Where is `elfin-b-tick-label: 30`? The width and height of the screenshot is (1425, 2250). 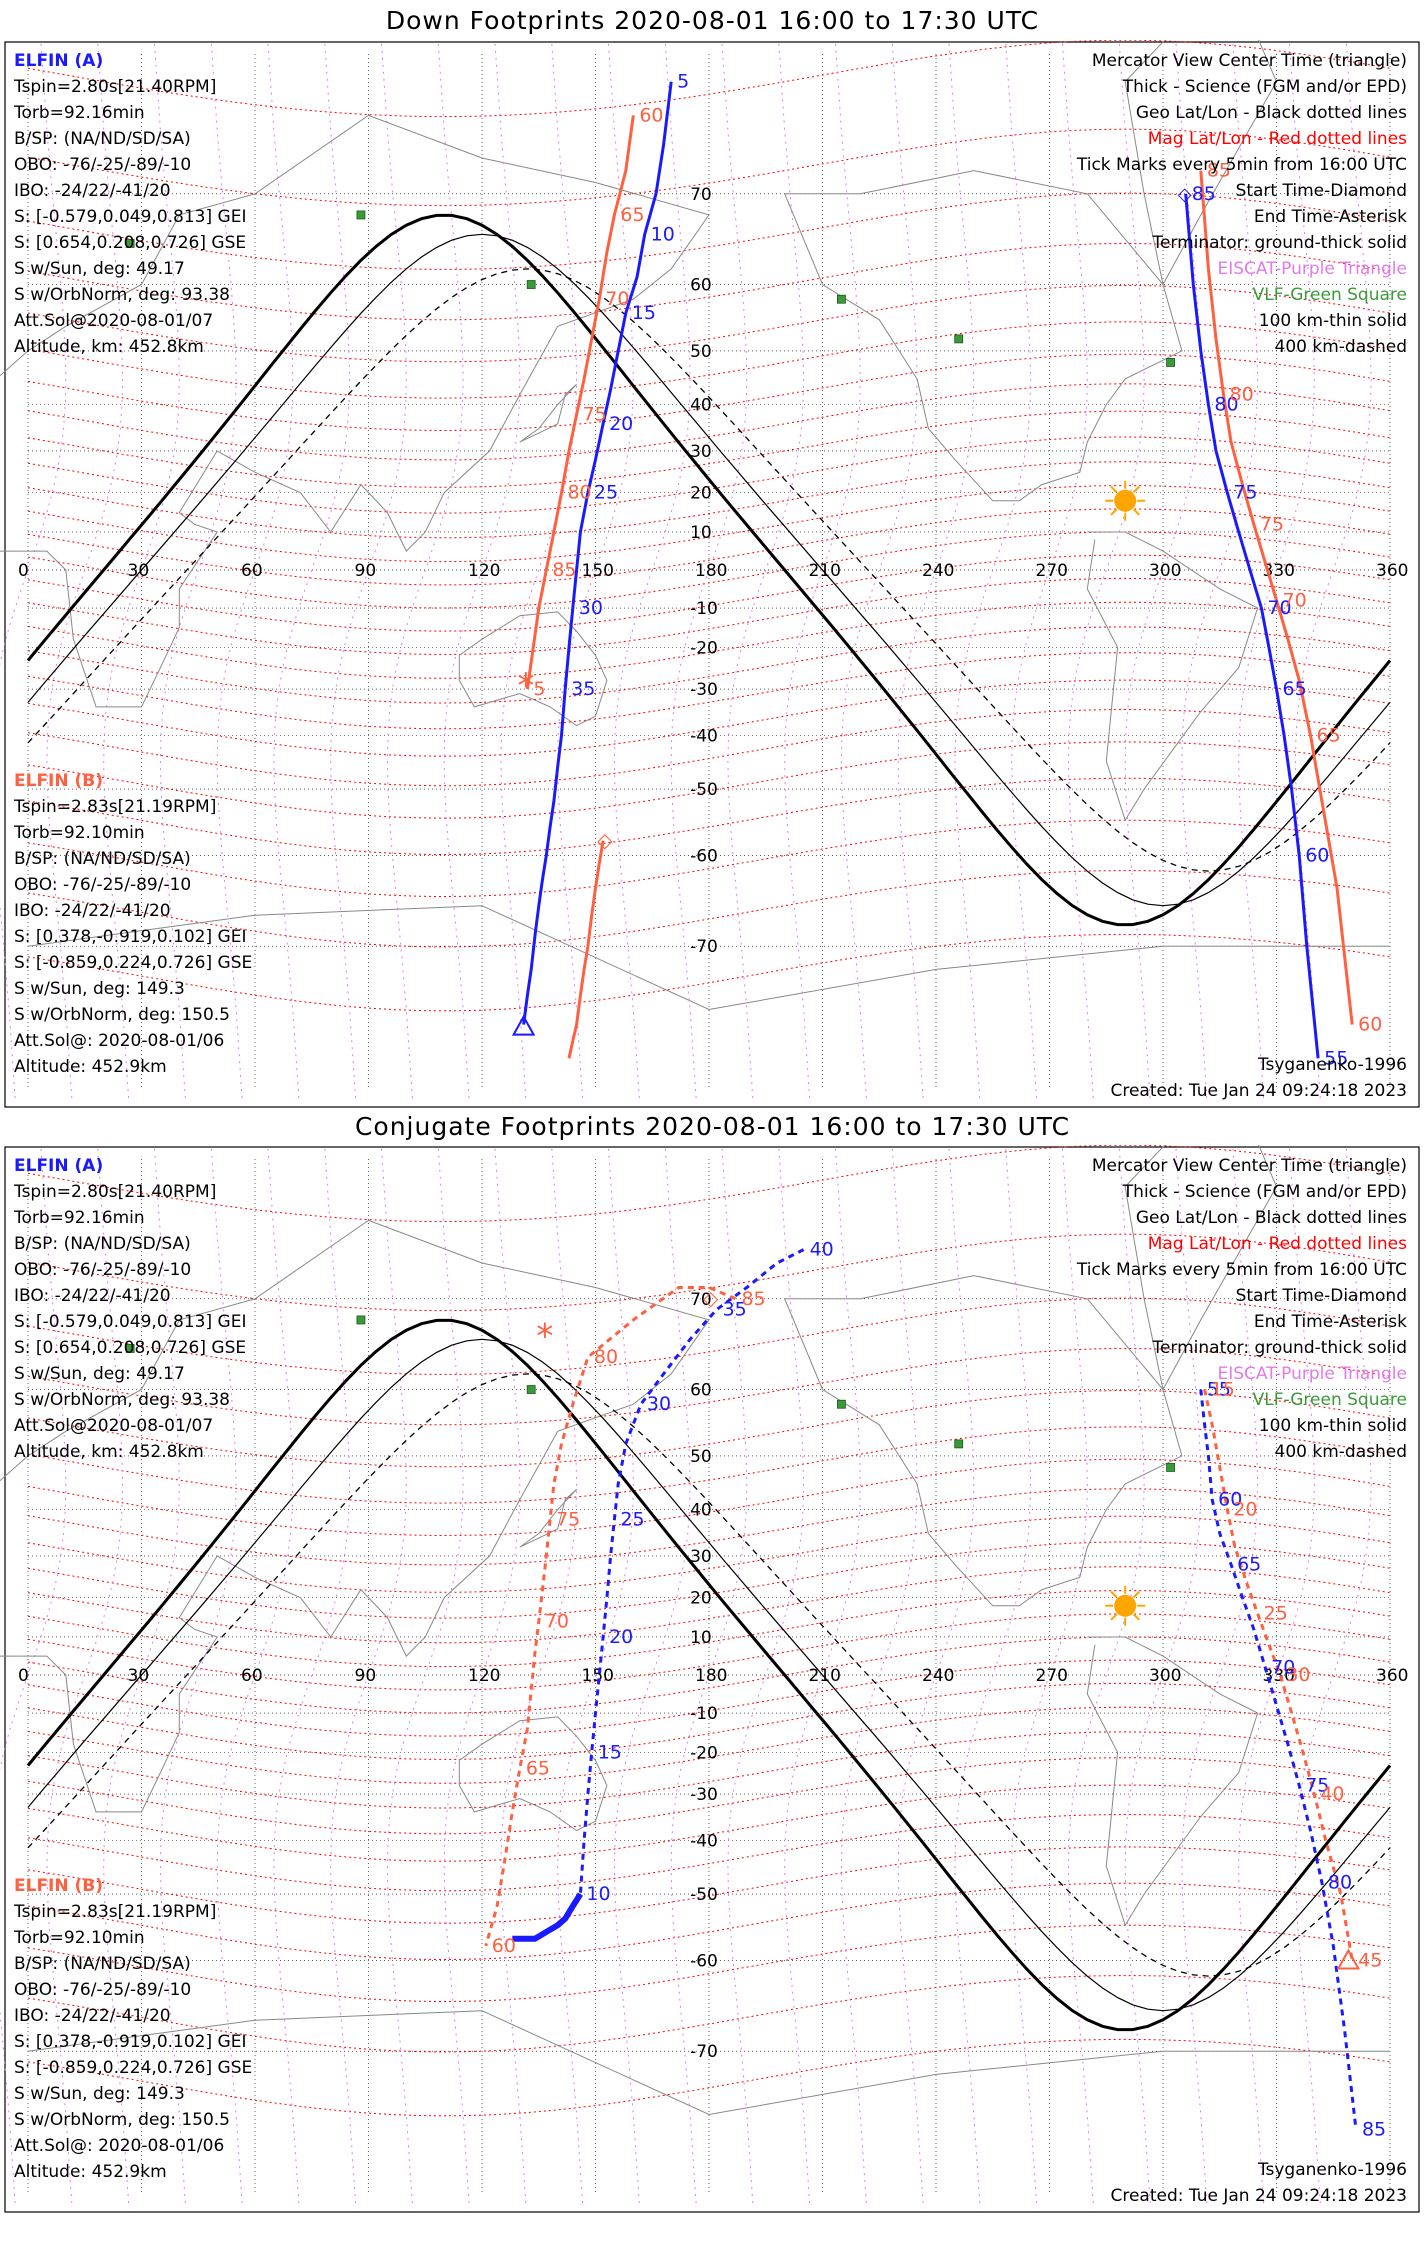 elfin-b-tick-label: 30 is located at coordinates (1298, 1675).